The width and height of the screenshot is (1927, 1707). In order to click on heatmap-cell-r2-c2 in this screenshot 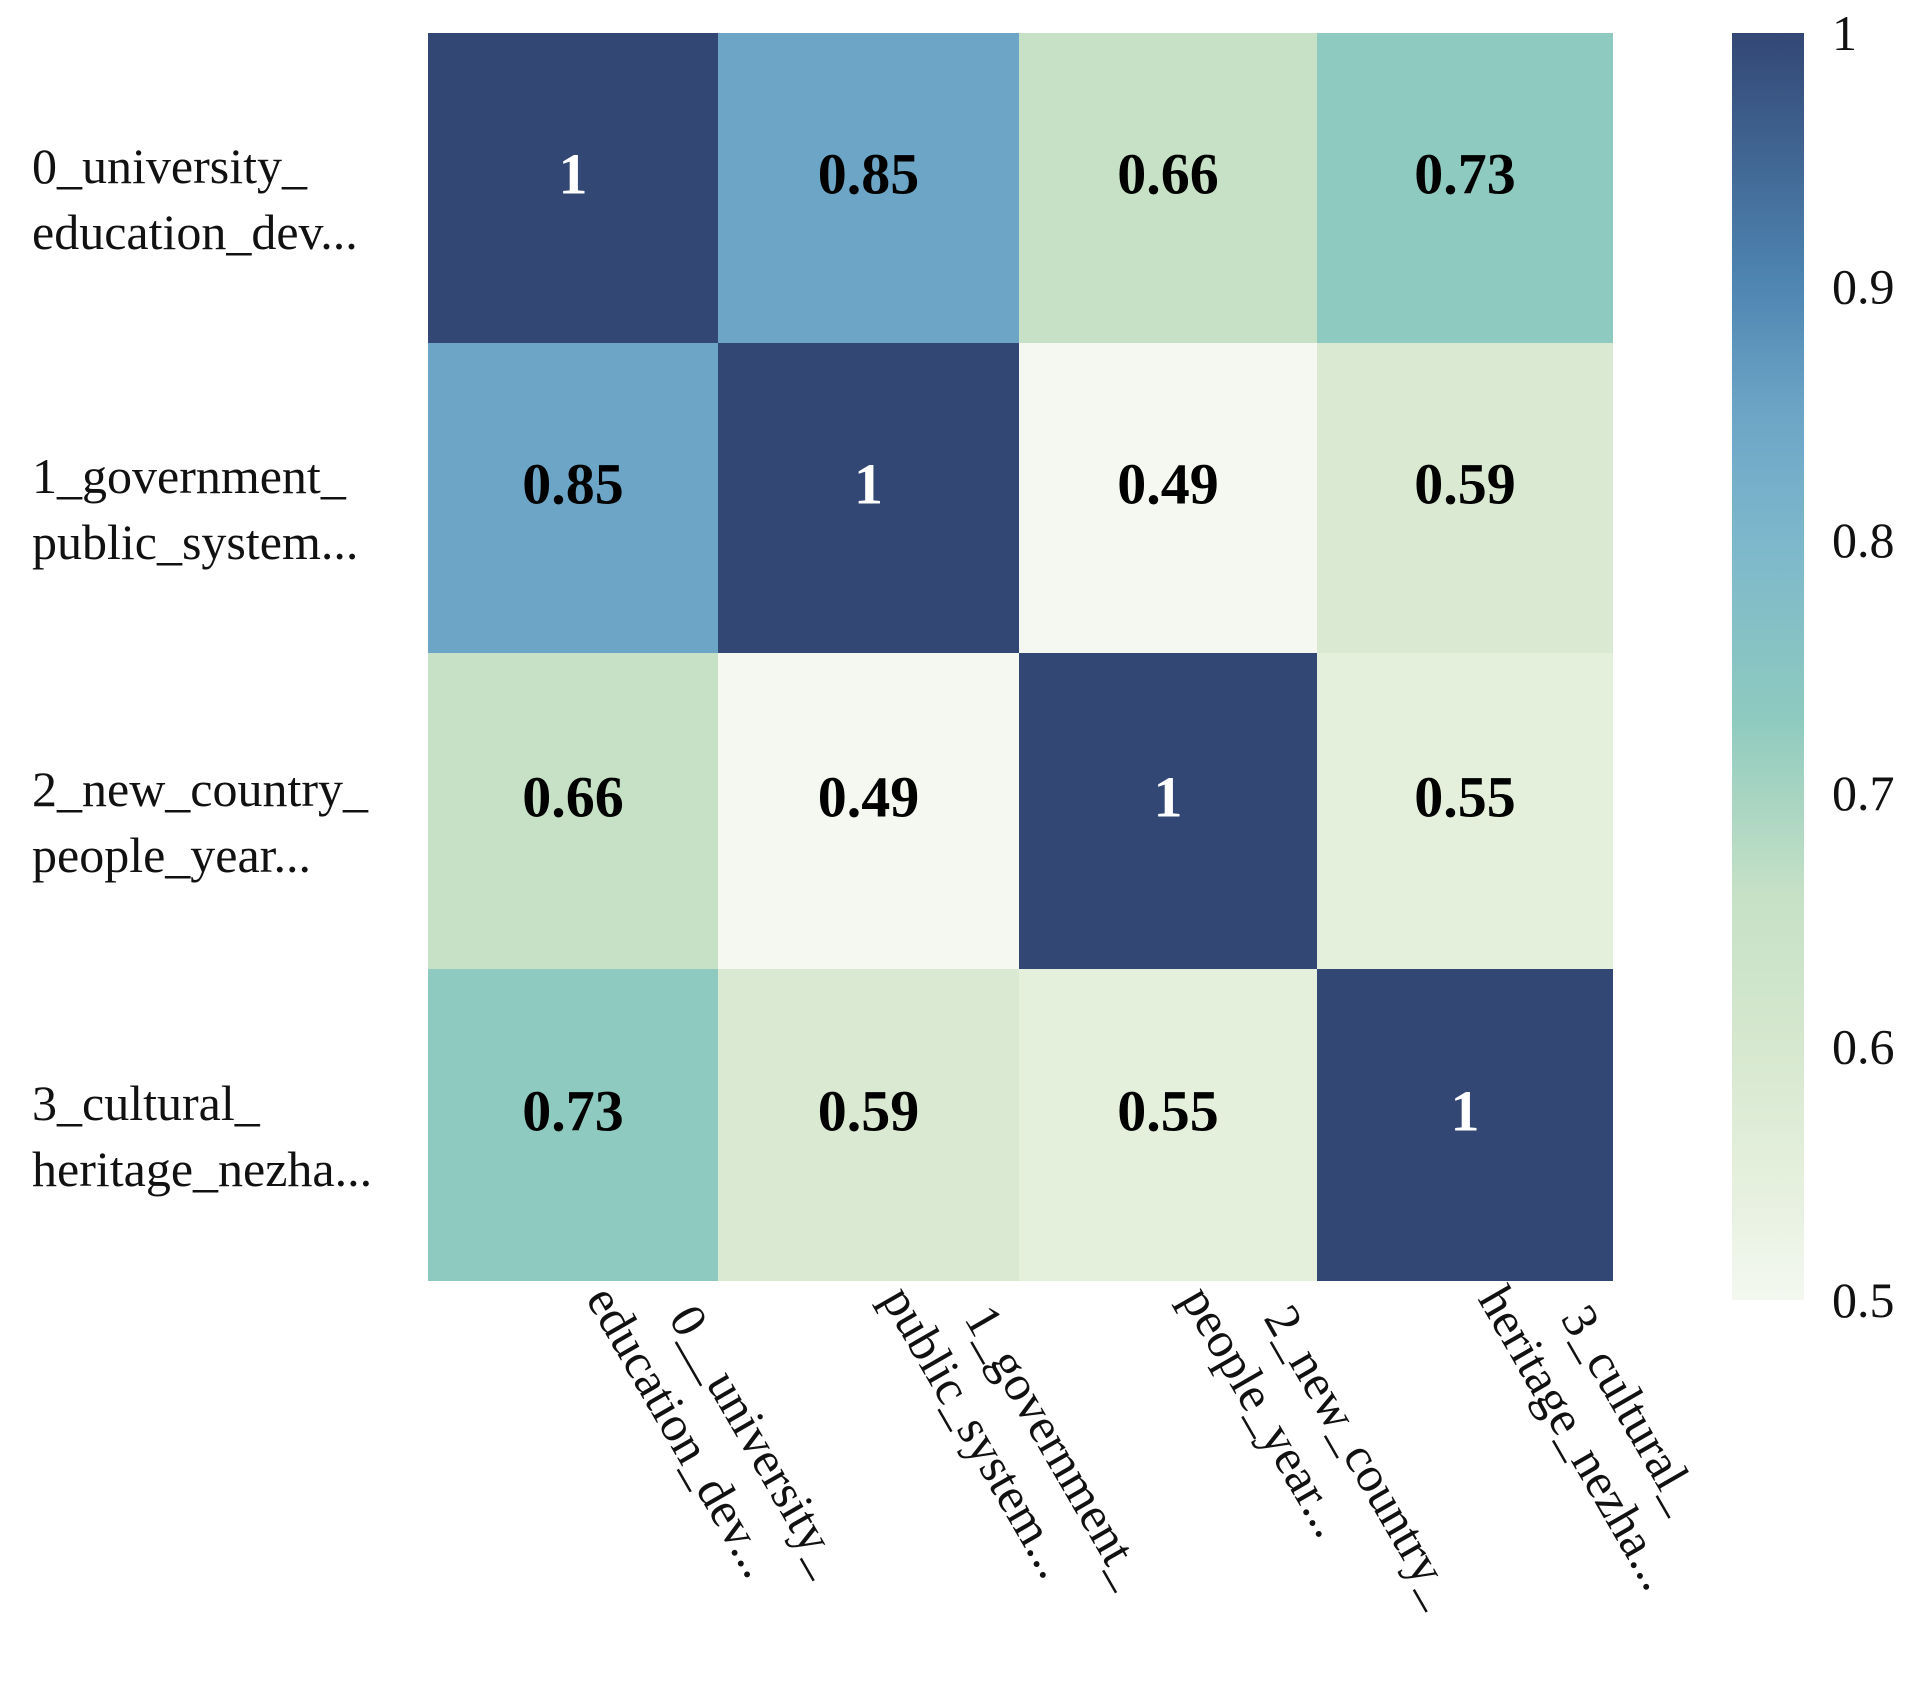, I will do `click(1168, 811)`.